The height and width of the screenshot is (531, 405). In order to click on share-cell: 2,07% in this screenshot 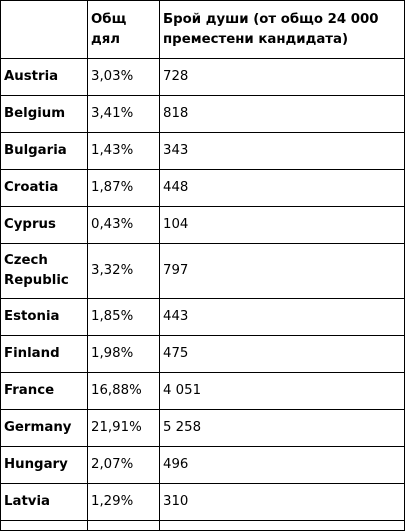, I will do `click(123, 465)`.